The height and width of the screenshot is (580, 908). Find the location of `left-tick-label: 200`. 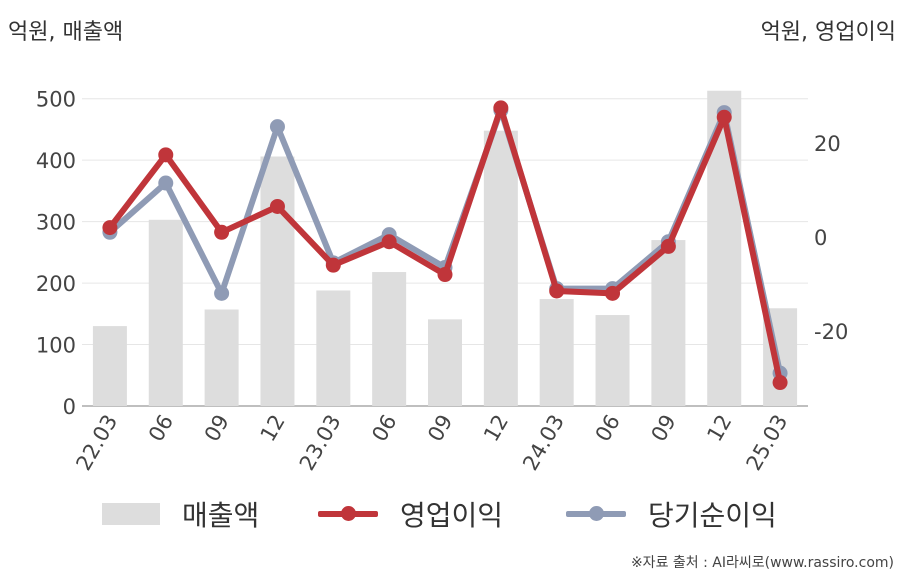

left-tick-label: 200 is located at coordinates (56, 284).